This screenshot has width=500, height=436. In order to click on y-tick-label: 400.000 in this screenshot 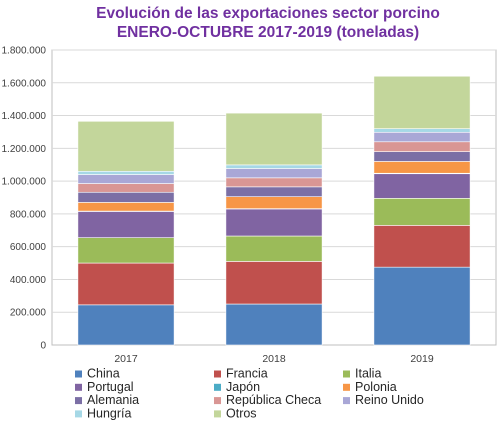, I will do `click(28, 280)`.